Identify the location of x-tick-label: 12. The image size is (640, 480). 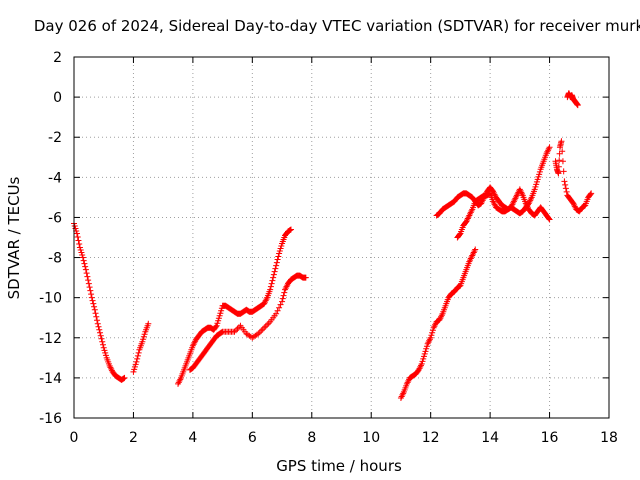
(431, 438).